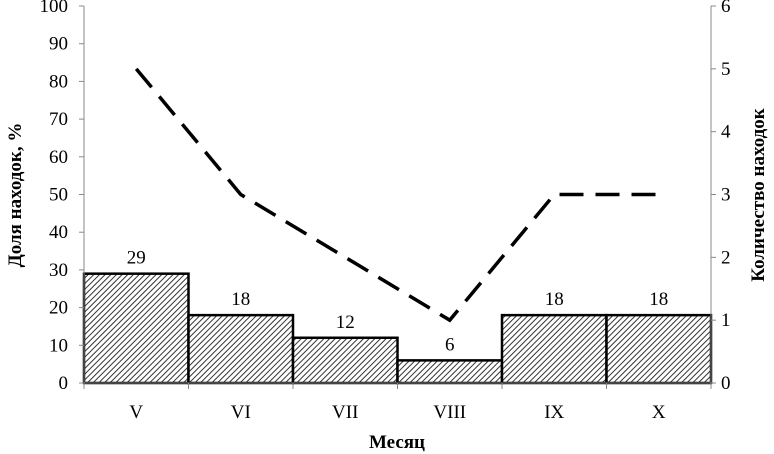 Image resolution: width=774 pixels, height=454 pixels. I want to click on y-tick-label: 80, so click(58, 81).